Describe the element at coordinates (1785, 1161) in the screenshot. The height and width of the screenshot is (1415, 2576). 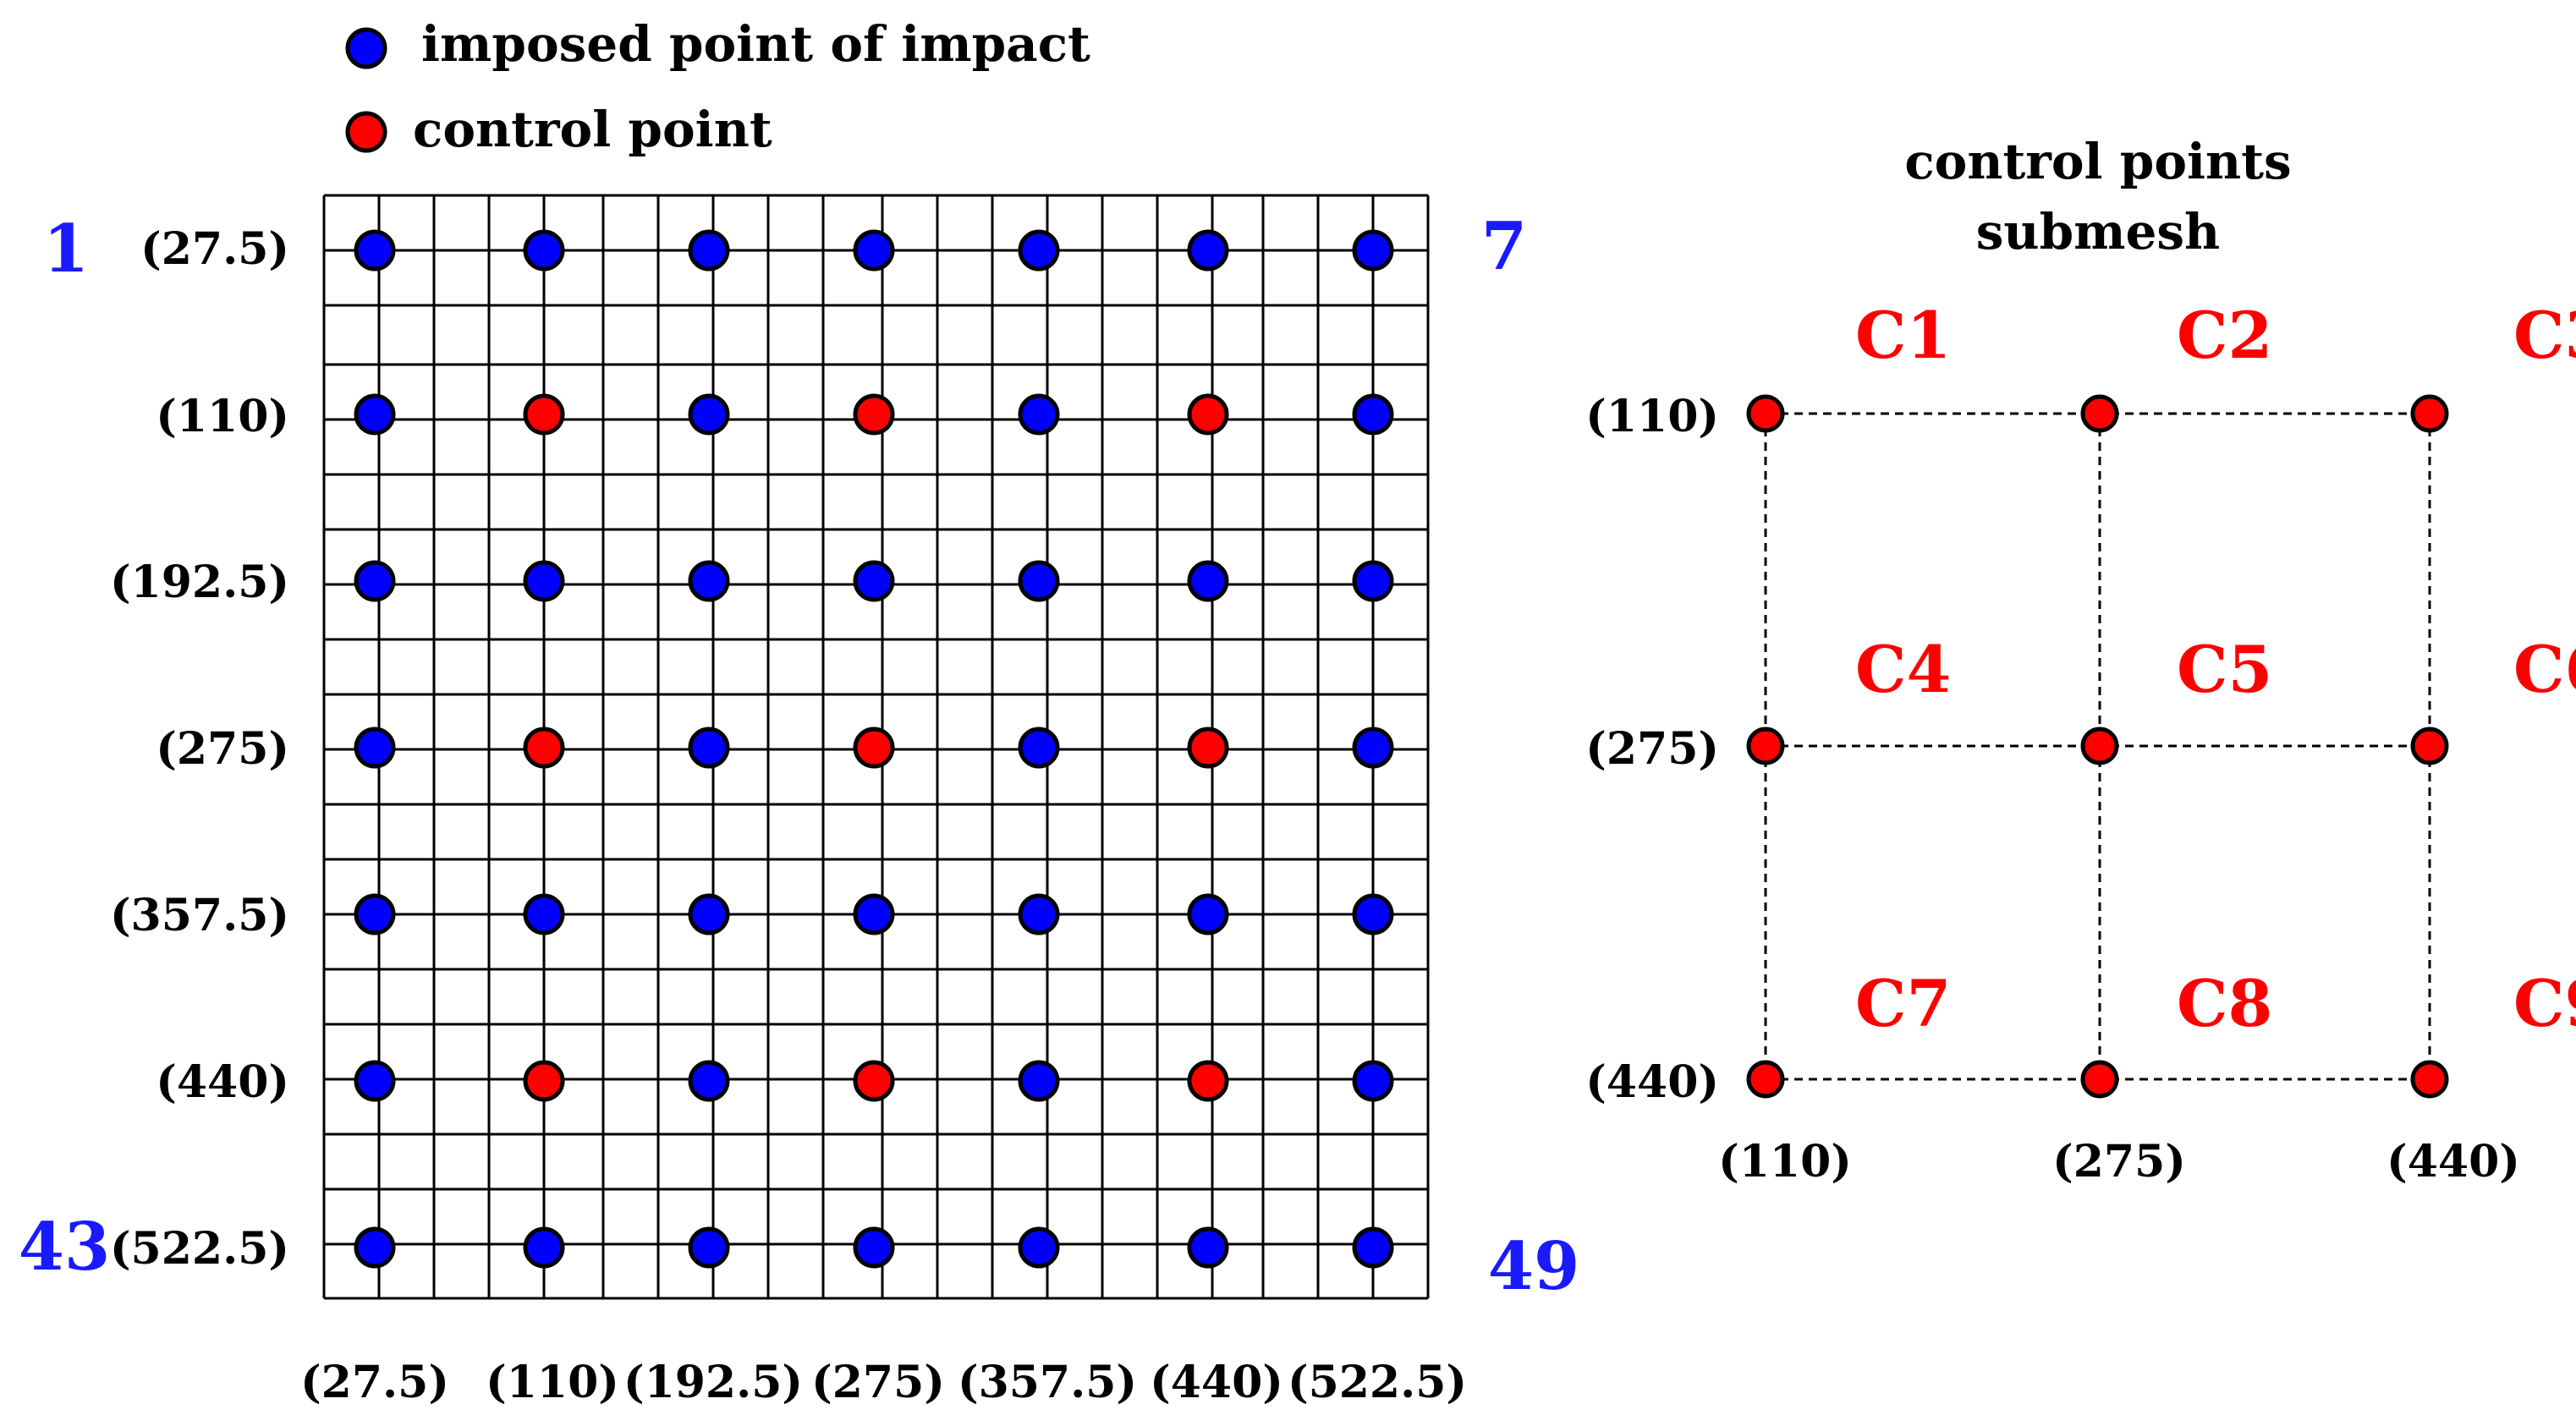
I see `submesh-column-label: (110)` at that location.